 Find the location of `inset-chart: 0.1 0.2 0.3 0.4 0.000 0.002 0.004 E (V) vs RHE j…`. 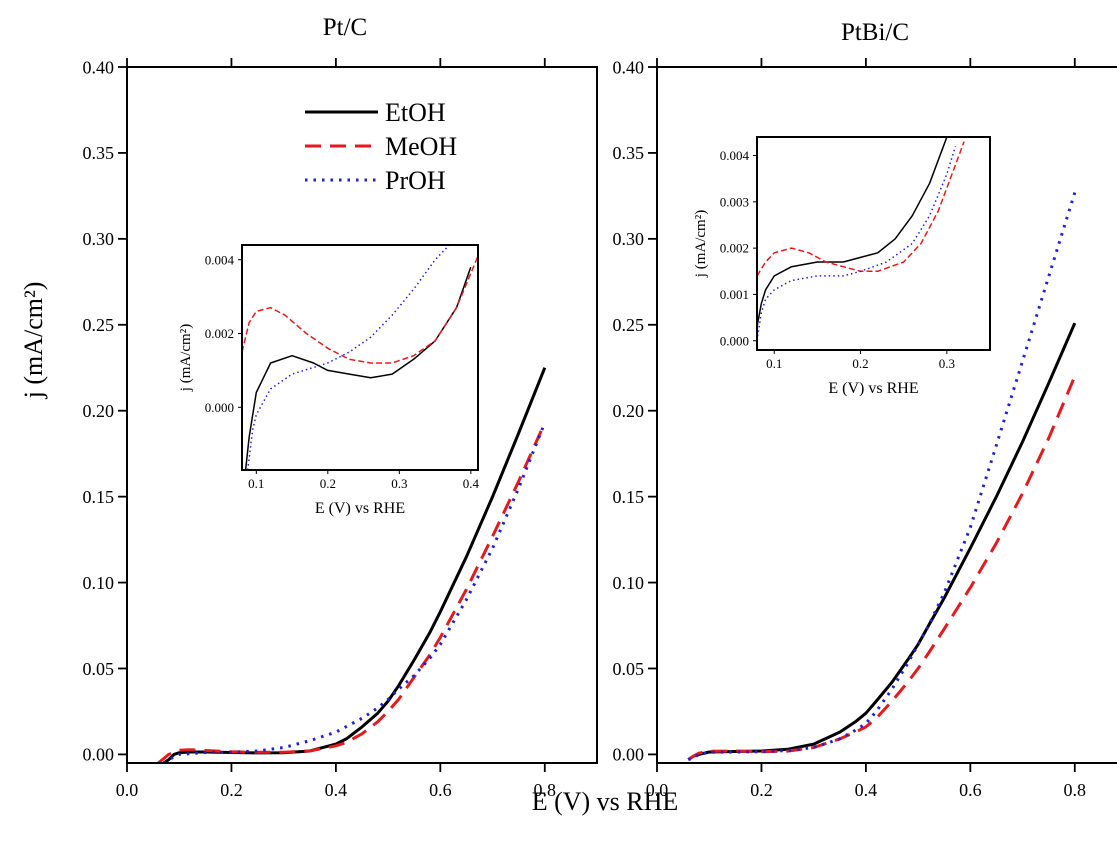

inset-chart: 0.1 0.2 0.3 0.4 0.000 0.002 0.004 E (V) vs RHE j… is located at coordinates (329, 380).